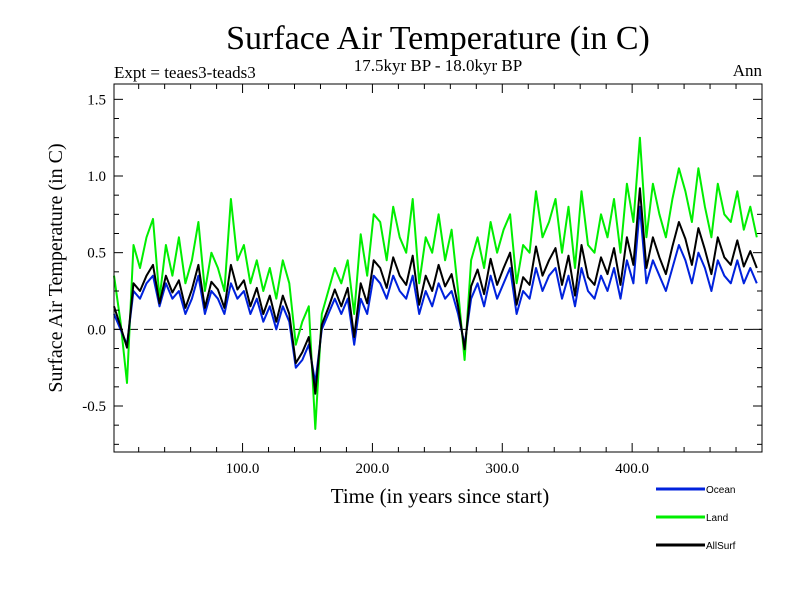  What do you see at coordinates (96, 330) in the screenshot?
I see `y-tick-label: 0.0` at bounding box center [96, 330].